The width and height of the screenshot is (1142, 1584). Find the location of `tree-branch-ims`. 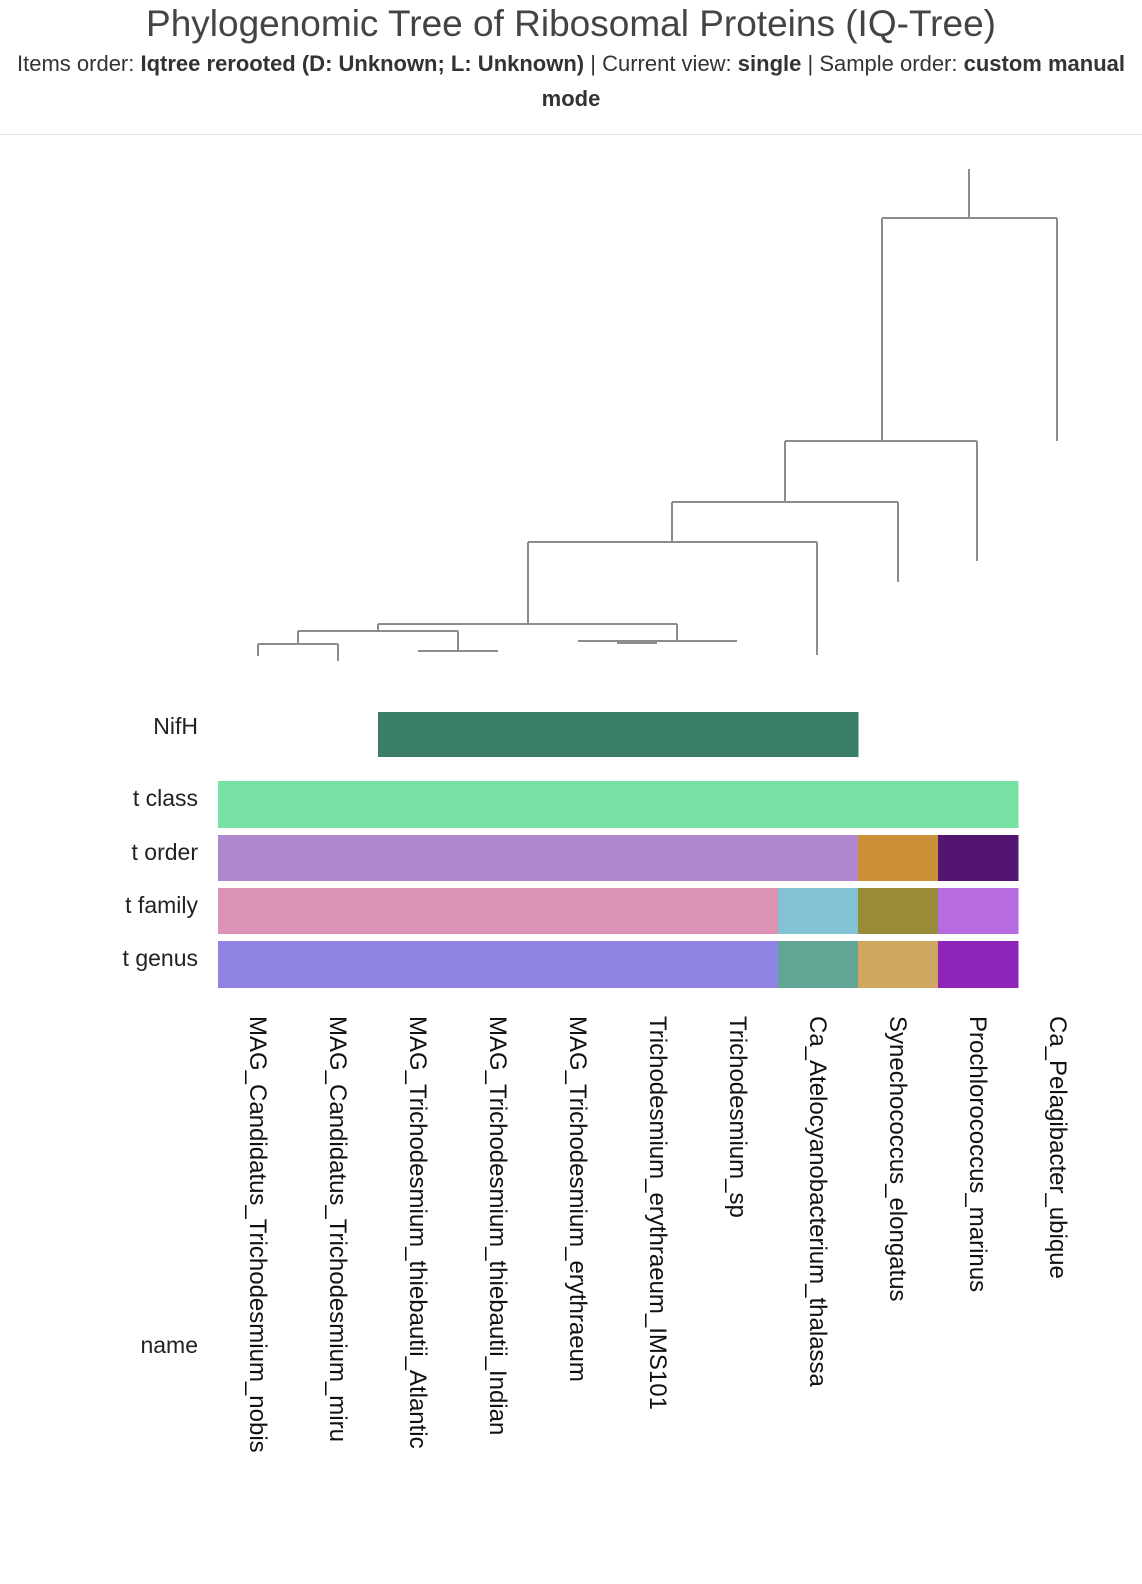

tree-branch-ims is located at coordinates (657, 642).